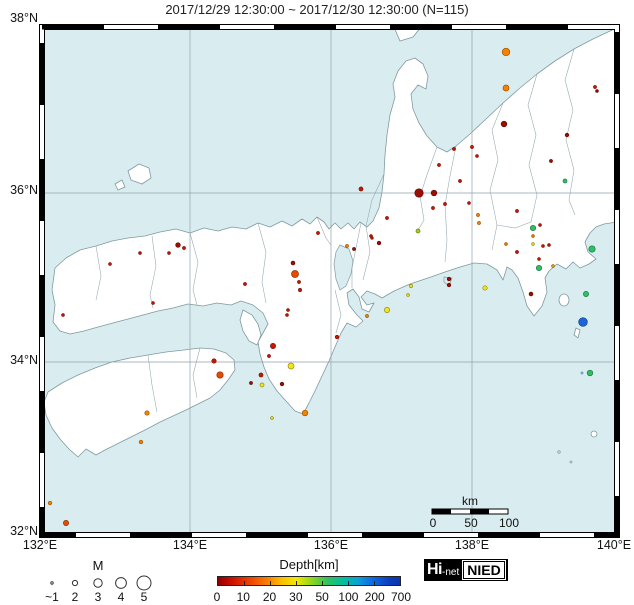 The width and height of the screenshot is (634, 605). Describe the element at coordinates (24, 531) in the screenshot. I see `y-axis-tick-label: 32°N` at that location.